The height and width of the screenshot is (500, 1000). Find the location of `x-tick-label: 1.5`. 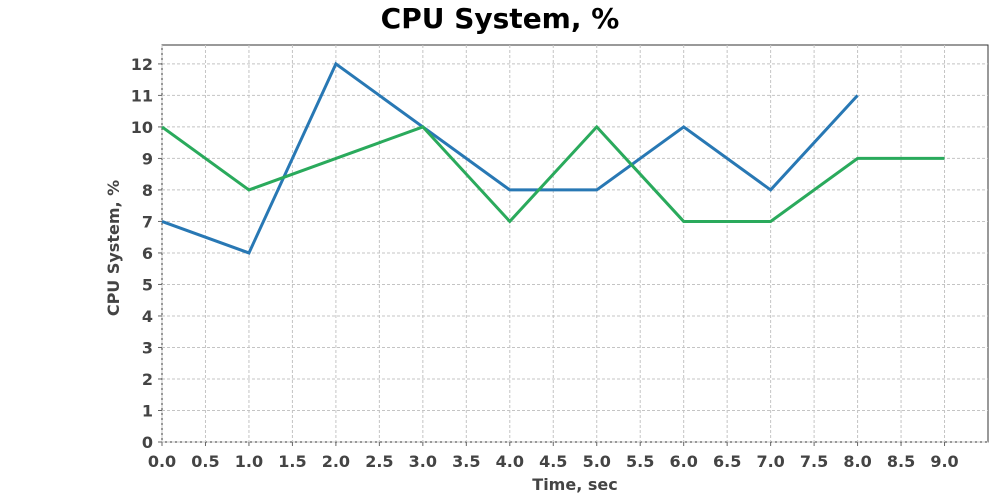

x-tick-label: 1.5 is located at coordinates (292, 461).